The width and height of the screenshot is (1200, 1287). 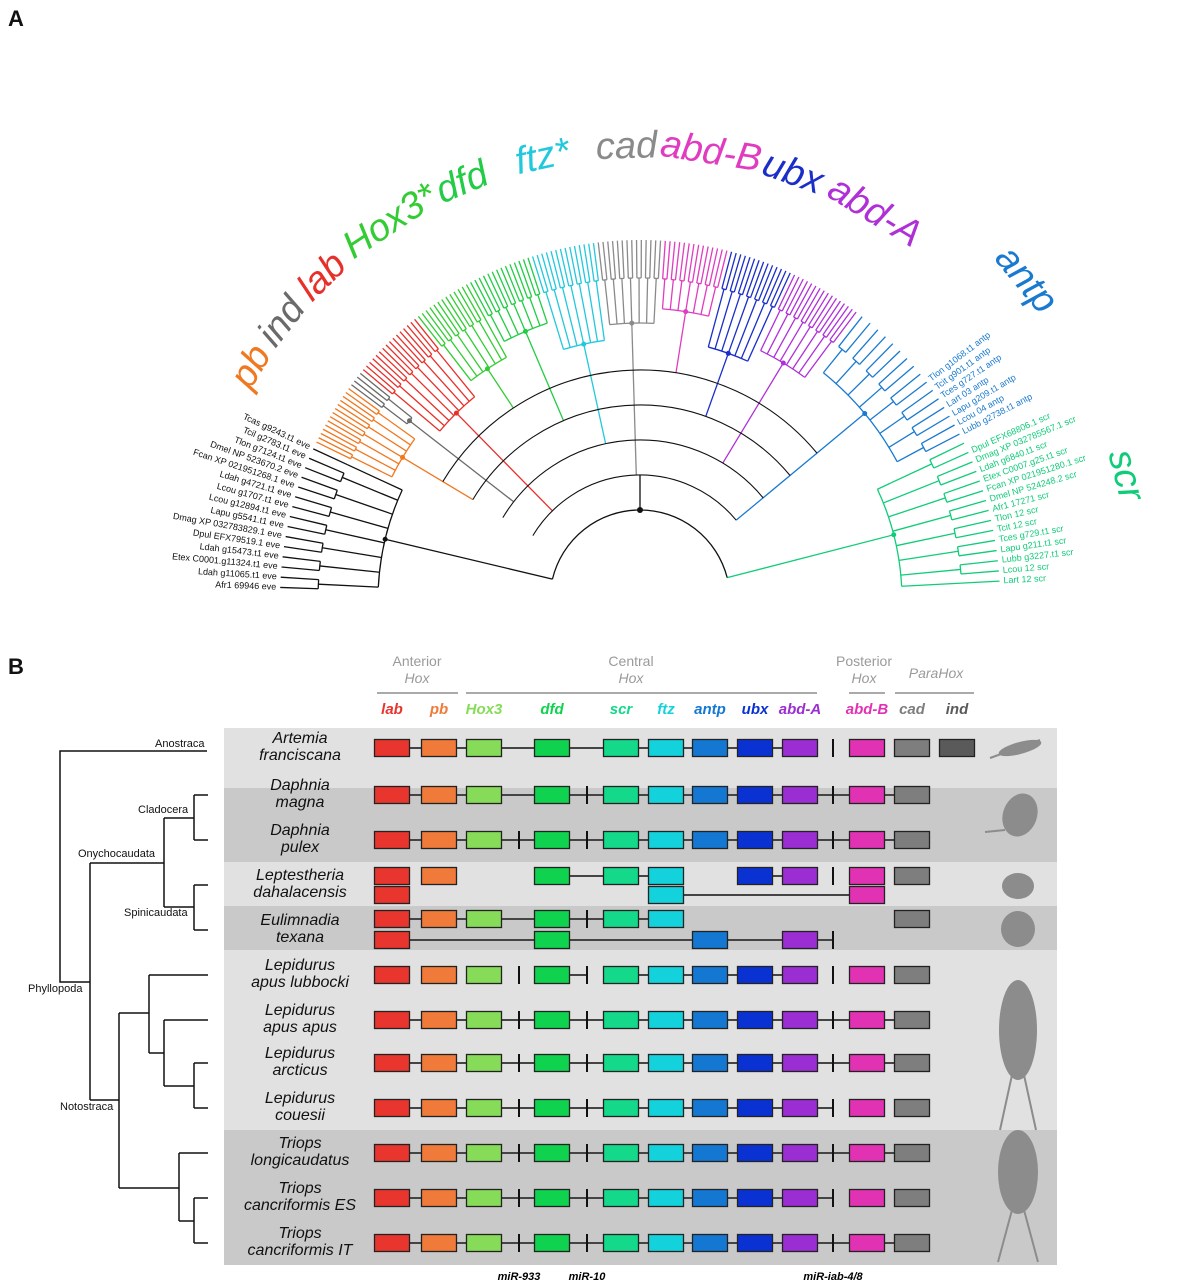 What do you see at coordinates (392, 709) in the screenshot?
I see `gene-header-lab: lab` at bounding box center [392, 709].